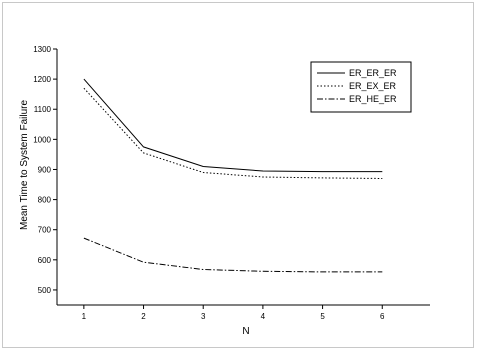 The width and height of the screenshot is (477, 351). Describe the element at coordinates (42, 139) in the screenshot. I see `y-tick-label: 1000` at that location.